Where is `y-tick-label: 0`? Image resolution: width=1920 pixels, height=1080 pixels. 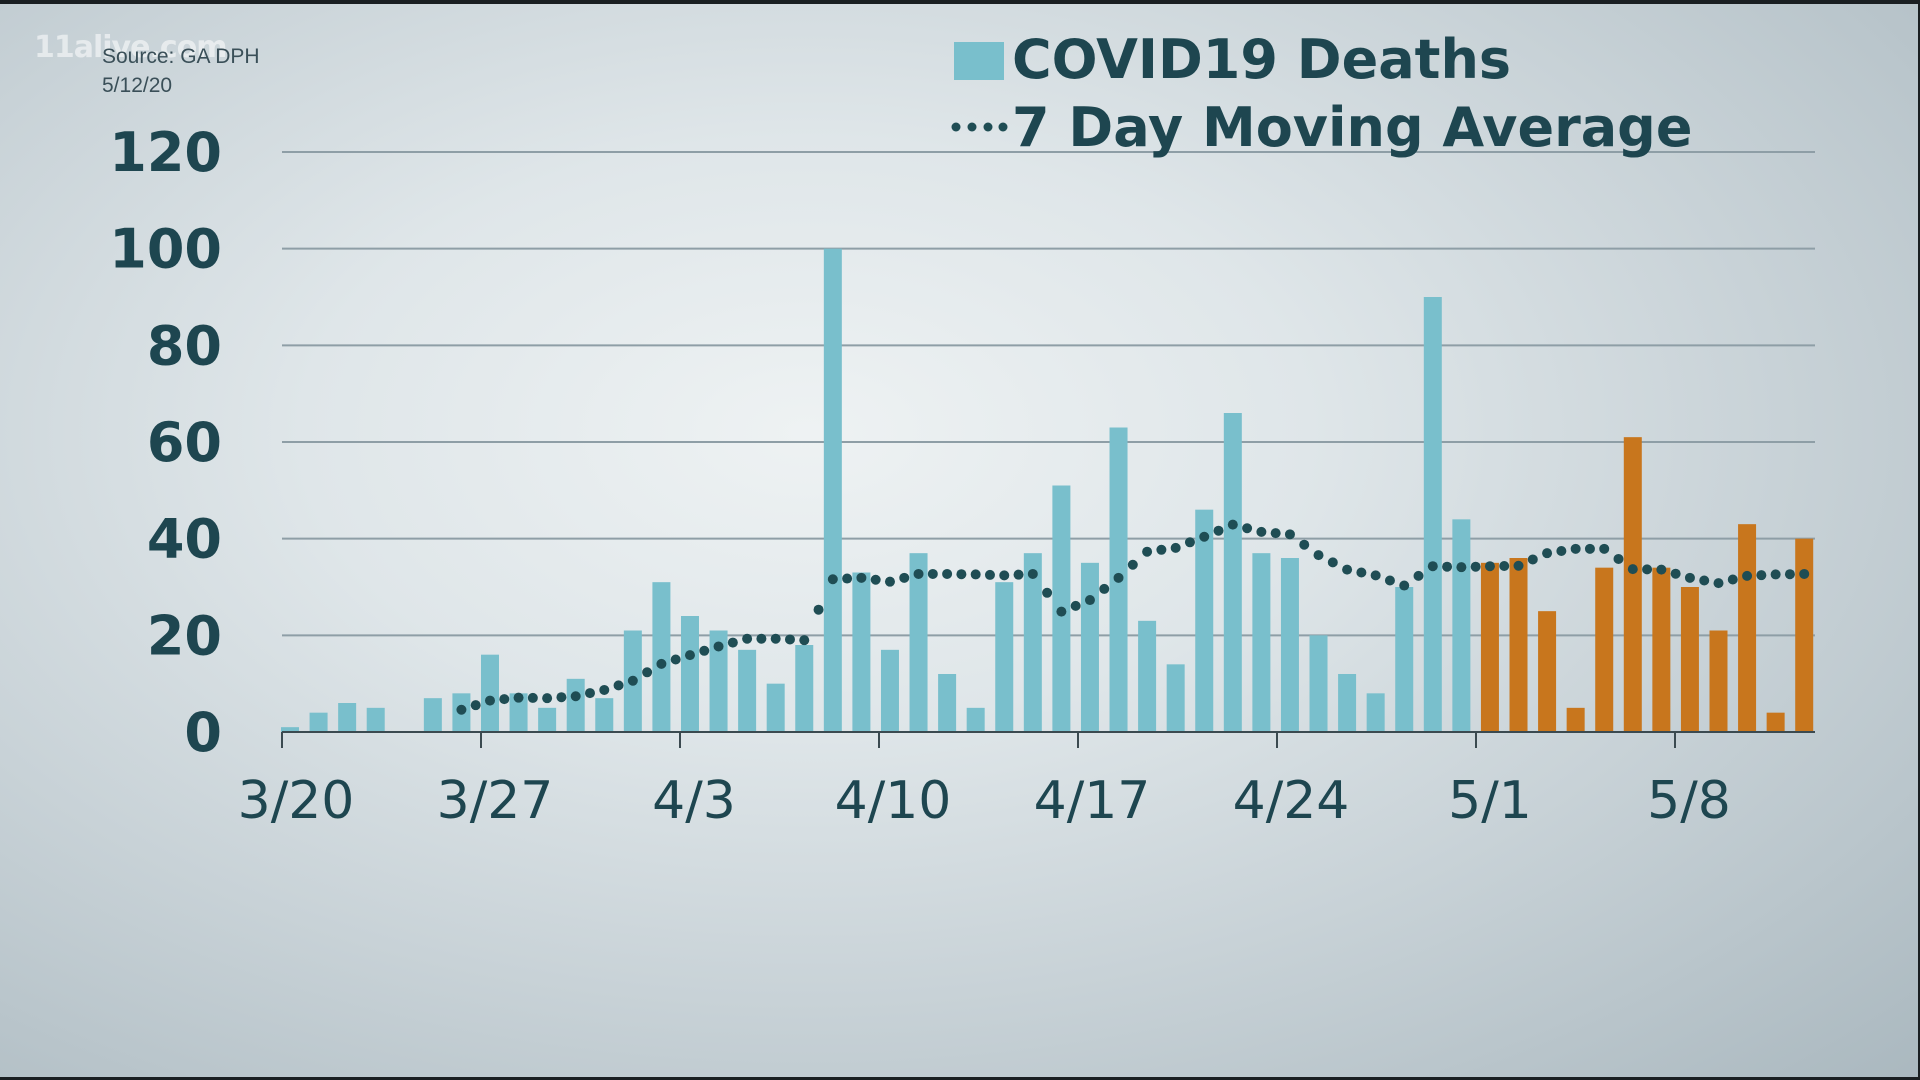 y-tick-label: 0 is located at coordinates (203, 732).